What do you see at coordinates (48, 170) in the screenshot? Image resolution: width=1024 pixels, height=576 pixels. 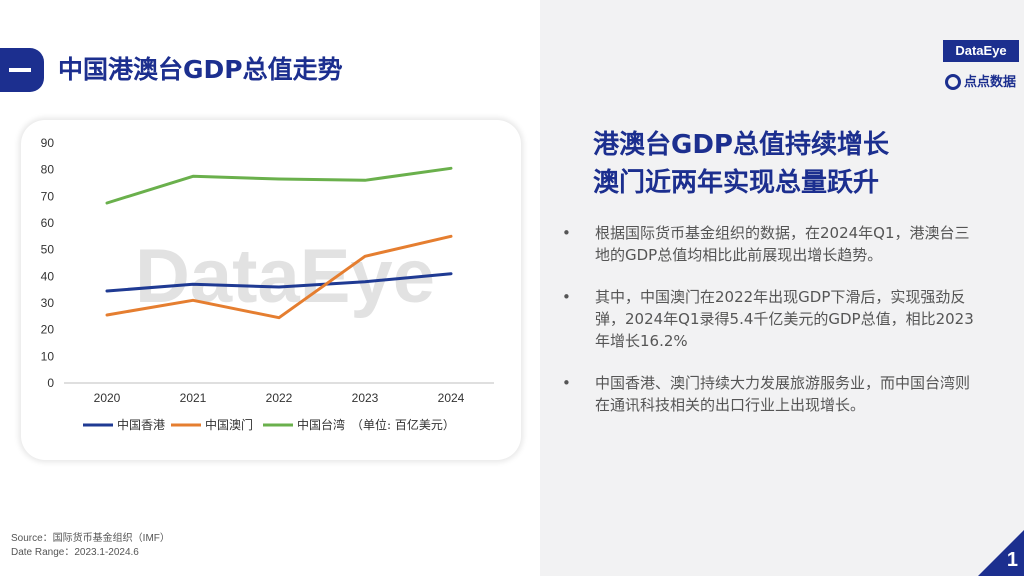 I see `y-tick-label: 80` at bounding box center [48, 170].